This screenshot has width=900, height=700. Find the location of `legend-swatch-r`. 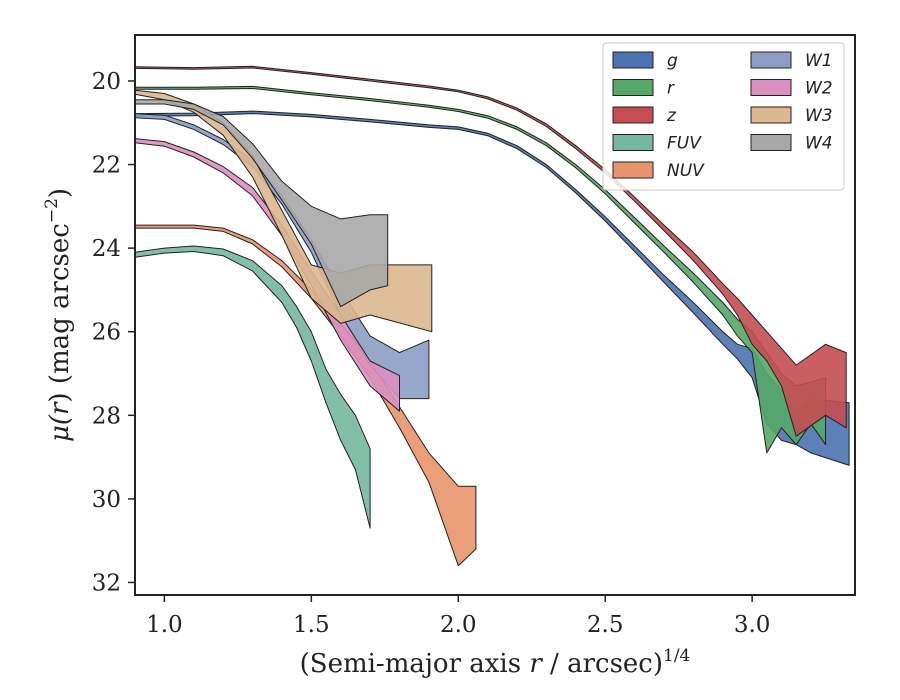

legend-swatch-r is located at coordinates (633, 87).